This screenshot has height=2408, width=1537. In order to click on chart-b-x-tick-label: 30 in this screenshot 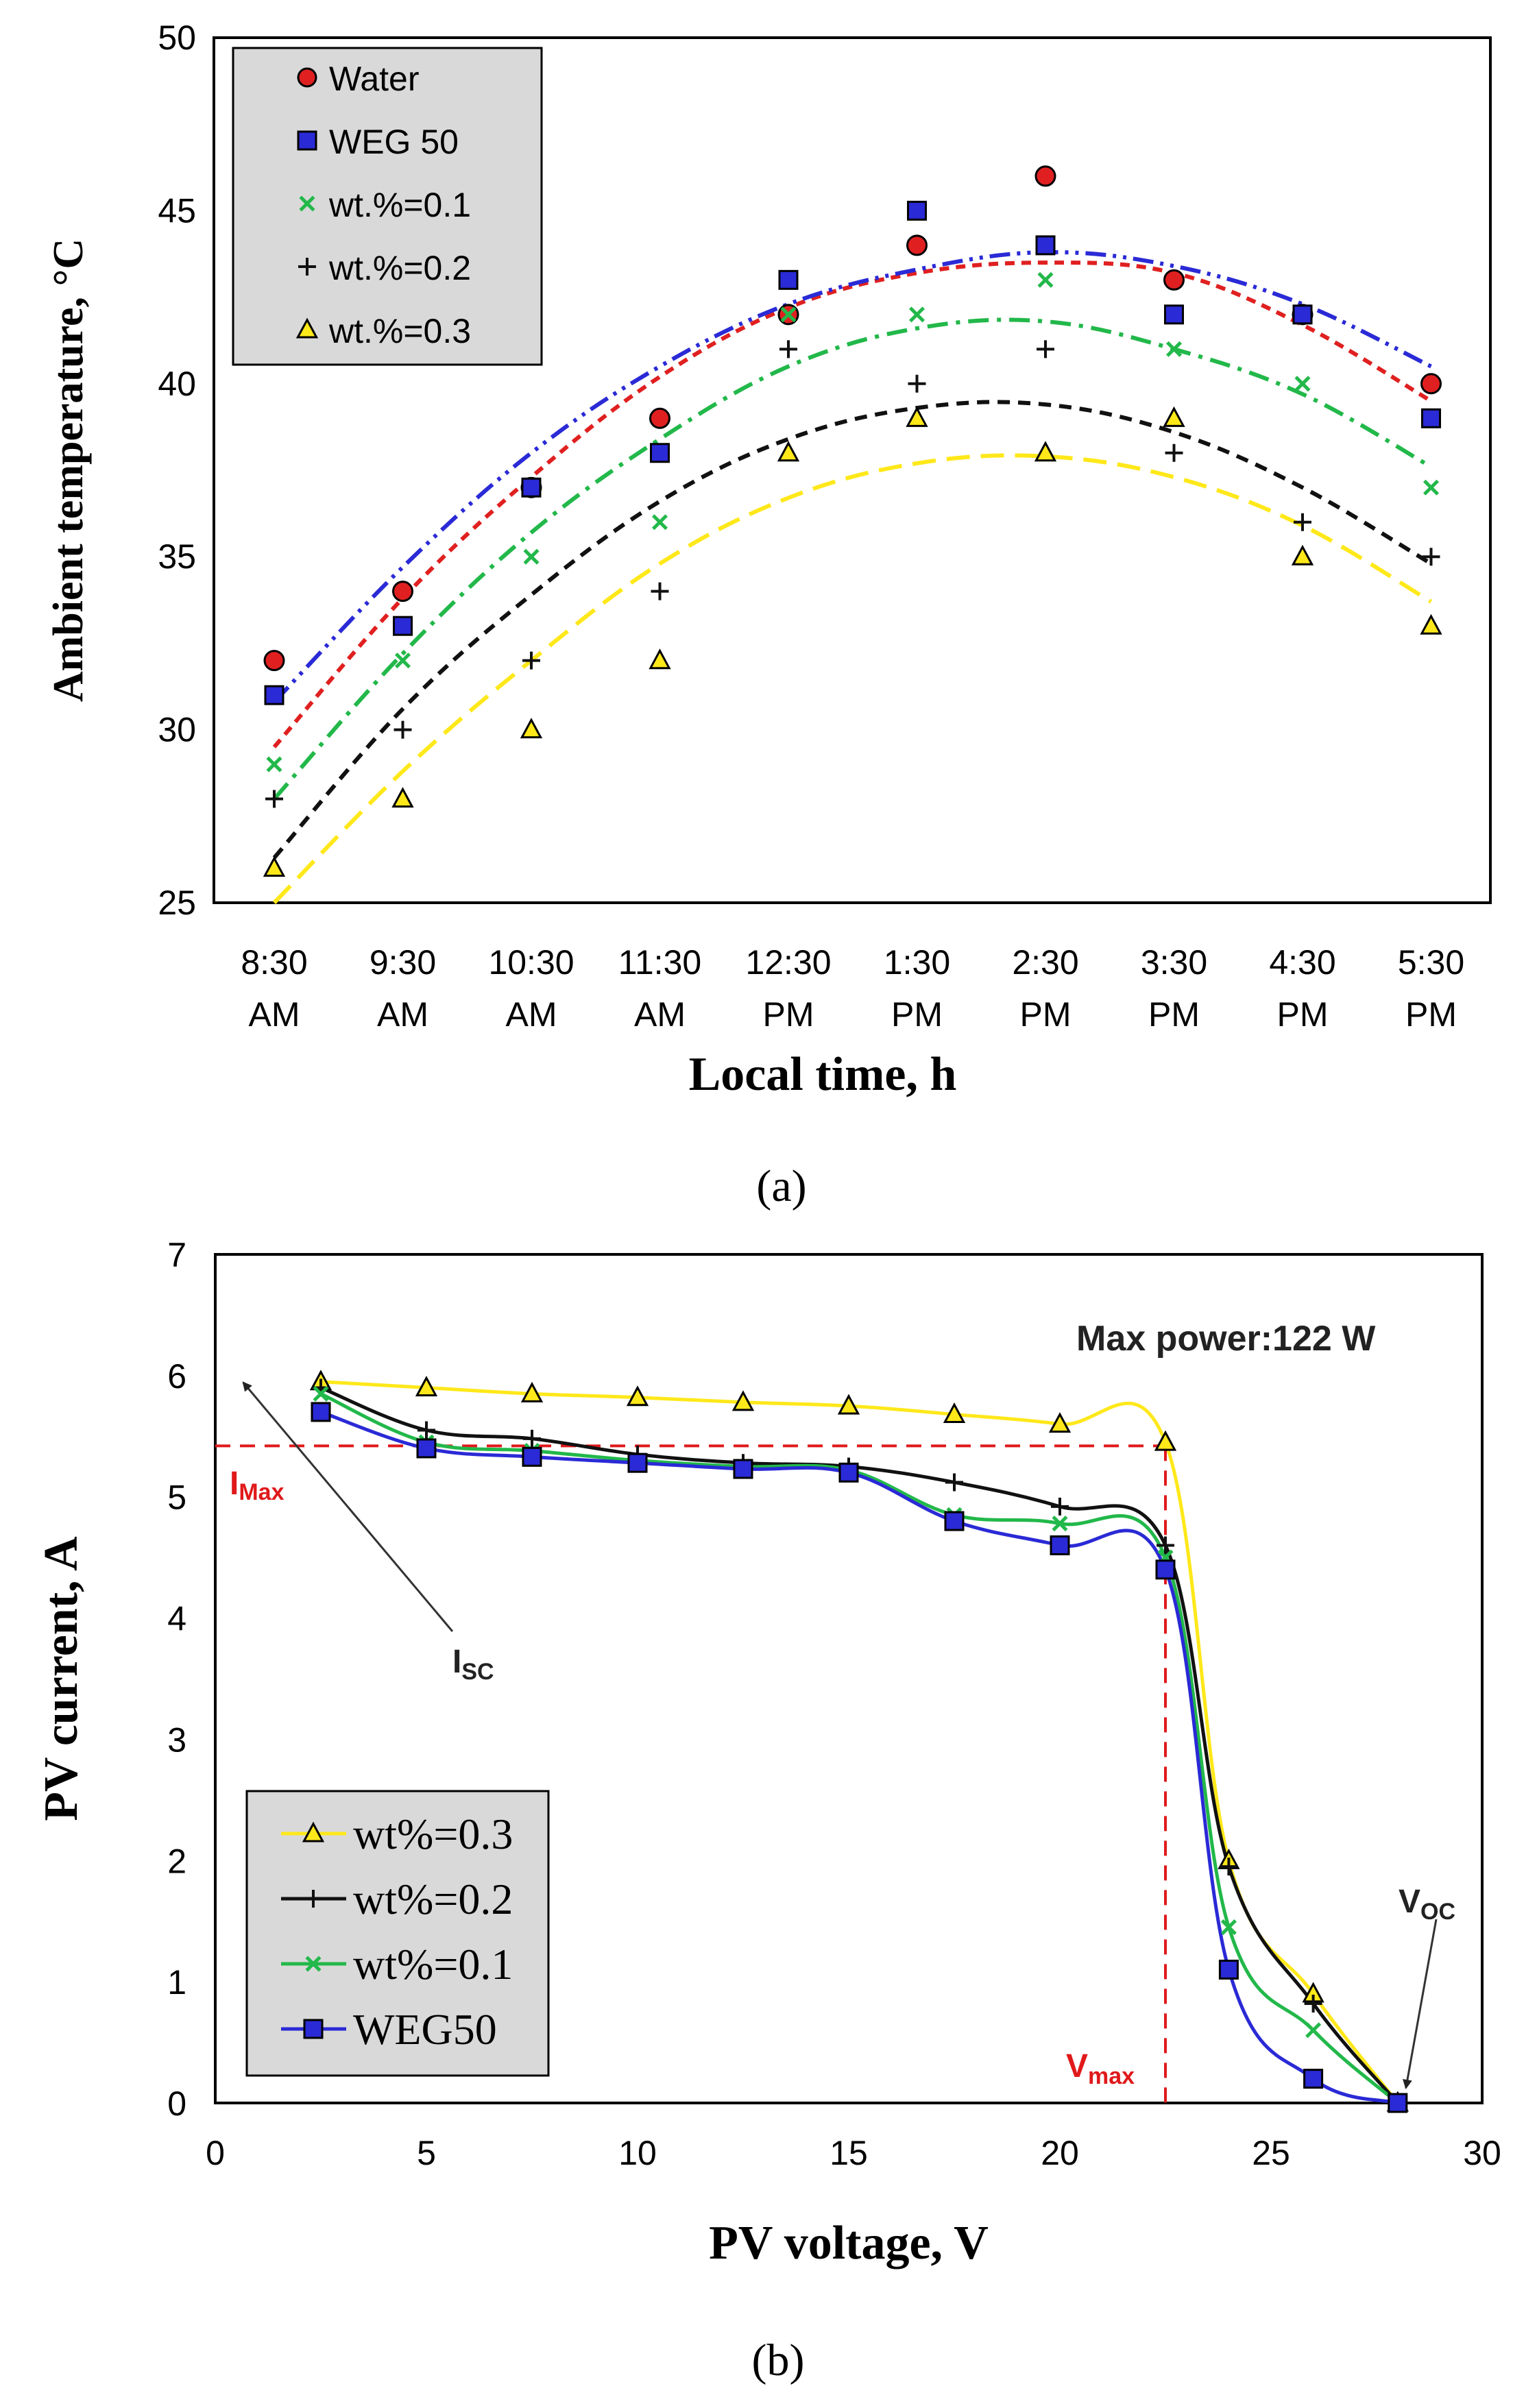, I will do `click(1482, 2153)`.